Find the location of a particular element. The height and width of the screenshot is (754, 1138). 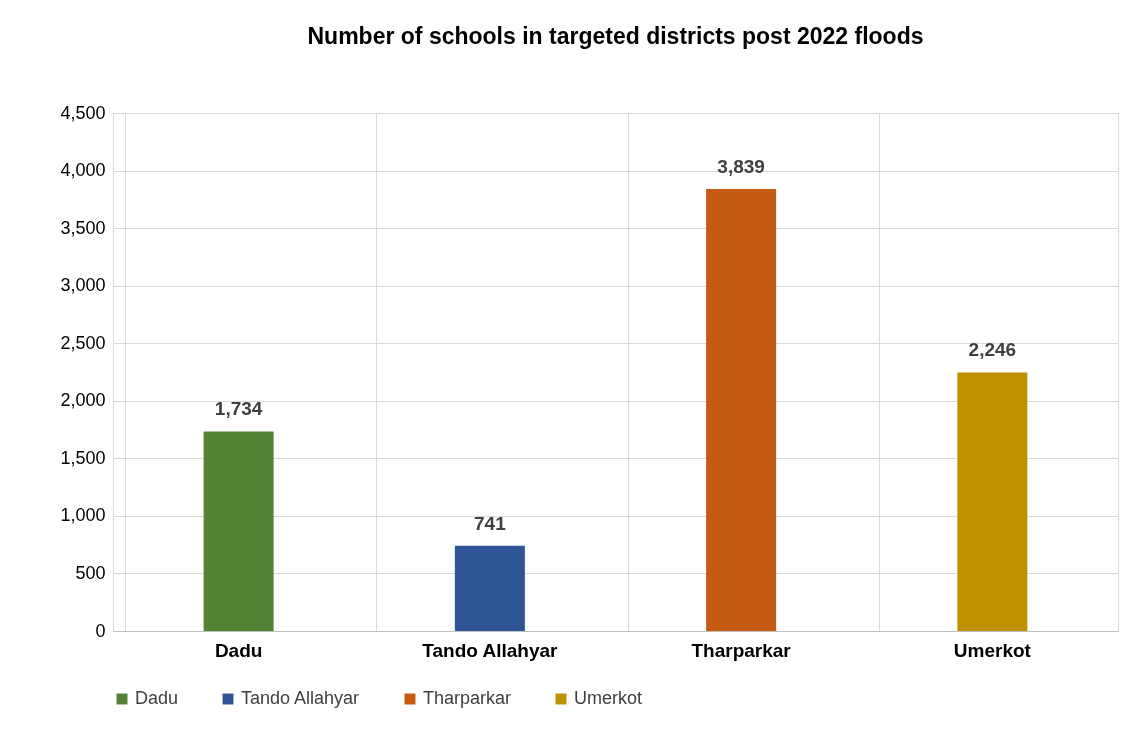

legend-label: Dadu is located at coordinates (157, 698).